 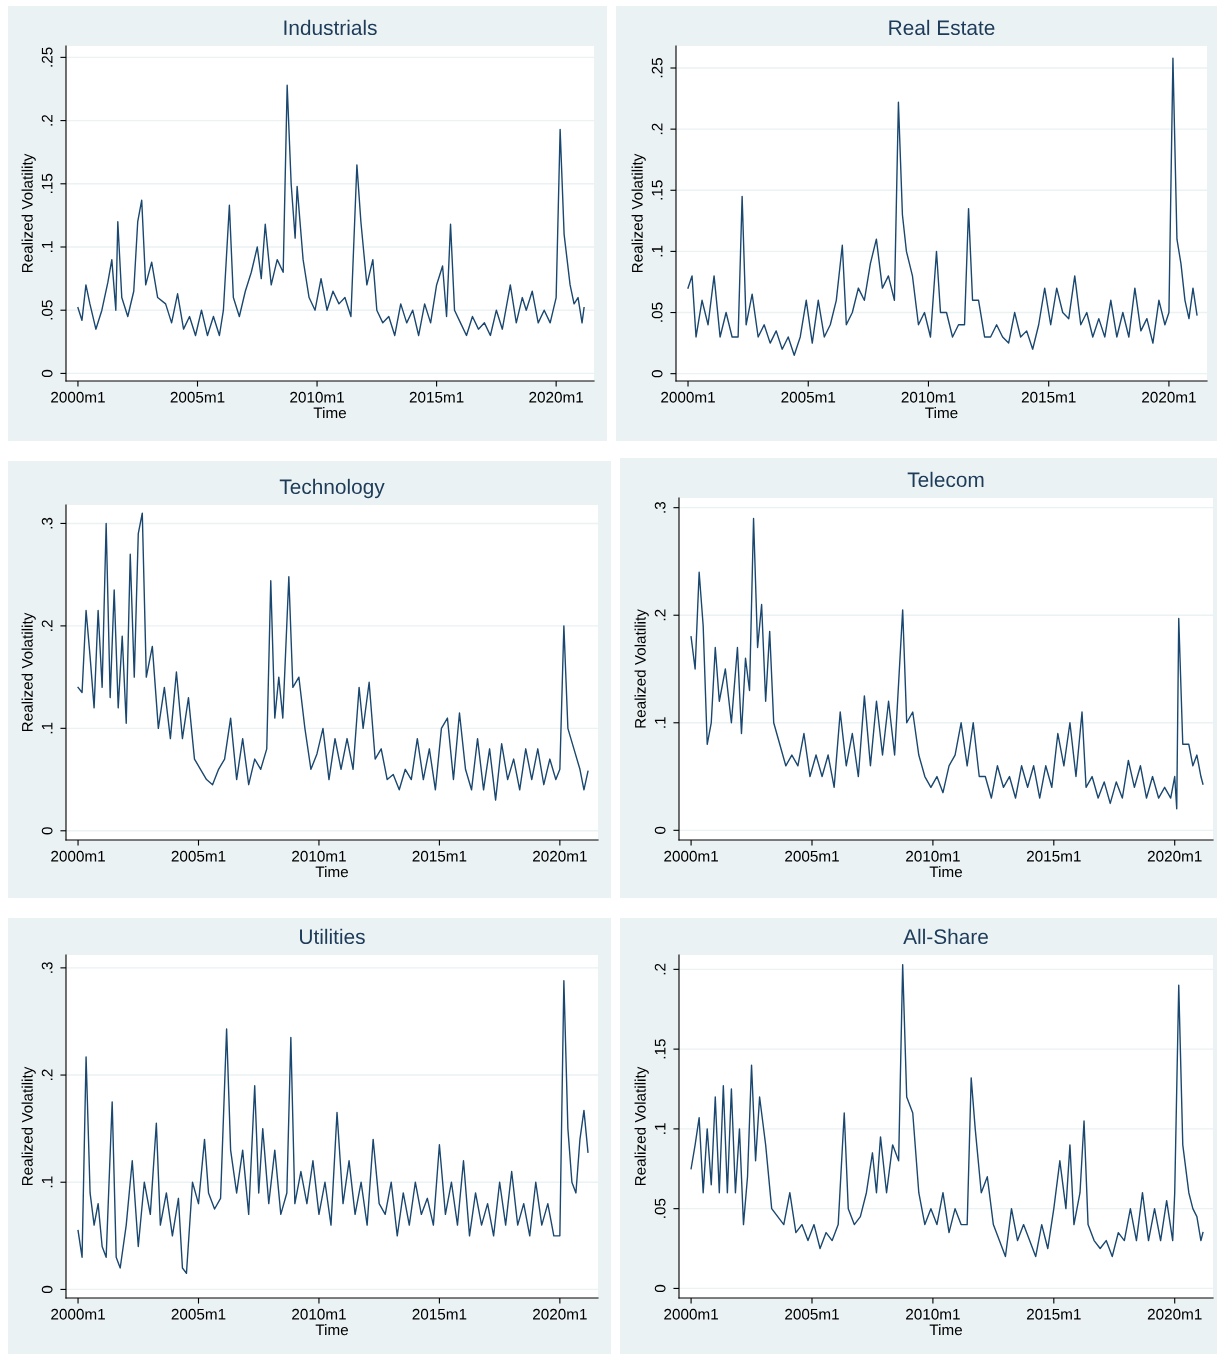 What do you see at coordinates (945, 479) in the screenshot?
I see `chart-title: Telecom` at bounding box center [945, 479].